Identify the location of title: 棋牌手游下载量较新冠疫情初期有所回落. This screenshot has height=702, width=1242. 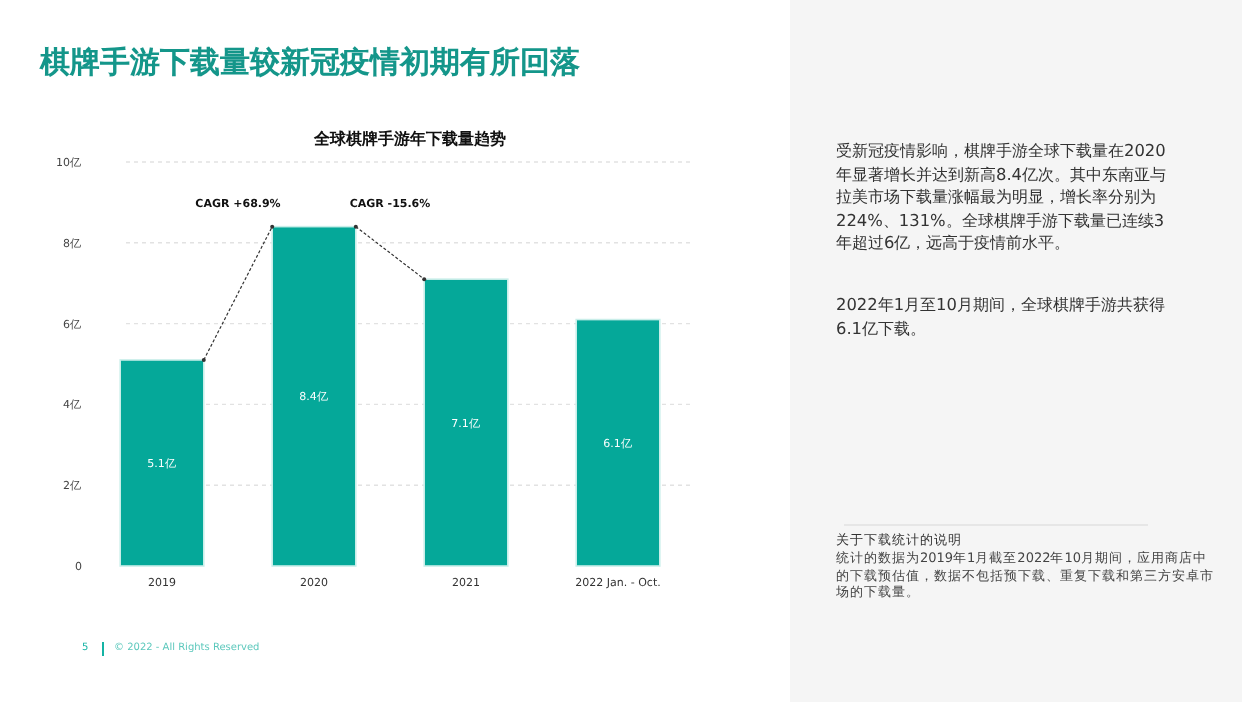
(310, 63).